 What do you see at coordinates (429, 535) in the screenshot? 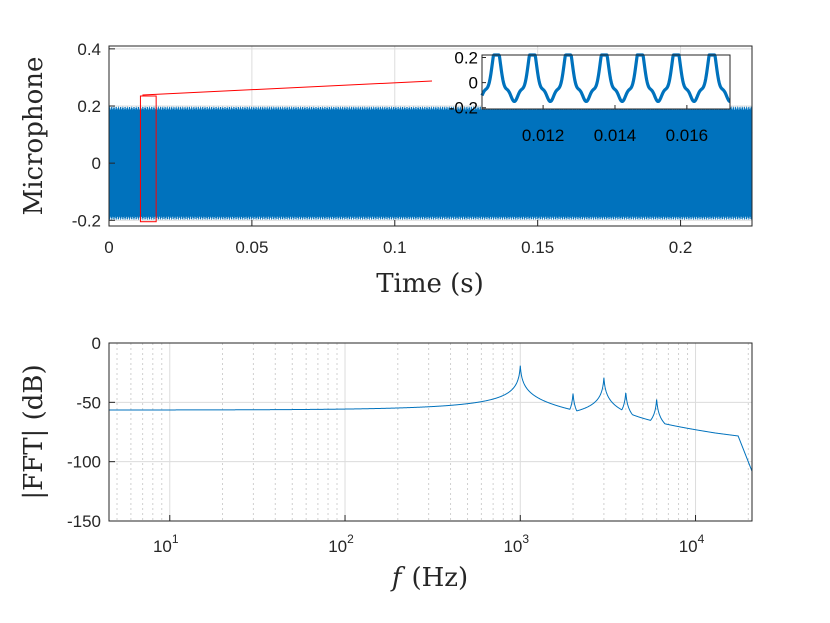
I see `bottom-x-ticks: 10¹ 10² 10³ 10⁴` at bounding box center [429, 535].